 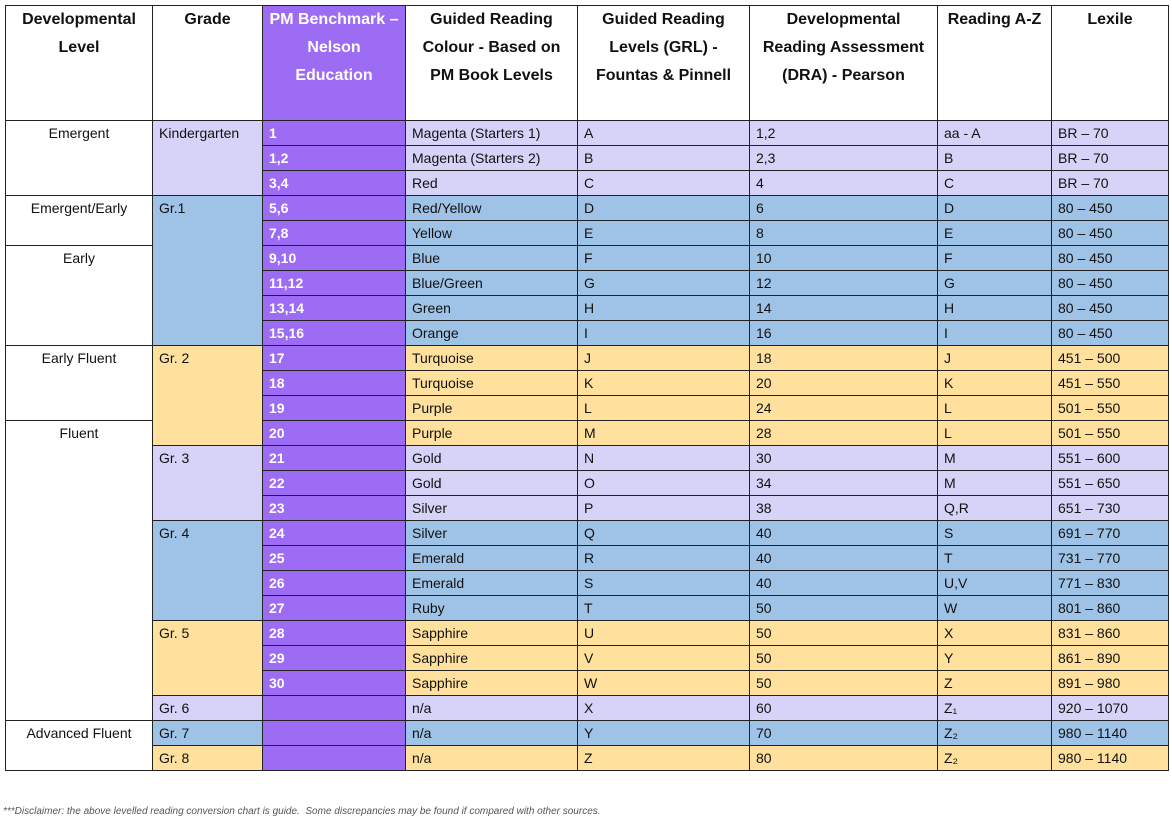 I want to click on cell: 451 – 500, so click(x=1110, y=358).